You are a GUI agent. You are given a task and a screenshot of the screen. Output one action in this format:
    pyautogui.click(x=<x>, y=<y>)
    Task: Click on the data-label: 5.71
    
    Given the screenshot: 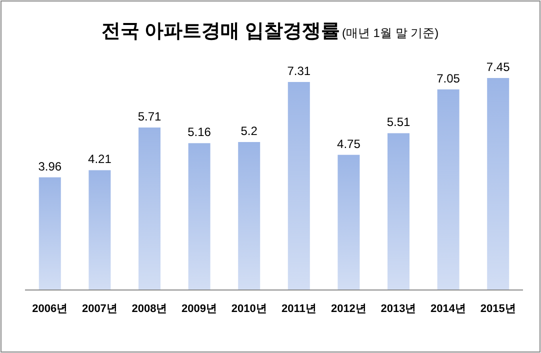 What is the action you would take?
    pyautogui.click(x=150, y=117)
    